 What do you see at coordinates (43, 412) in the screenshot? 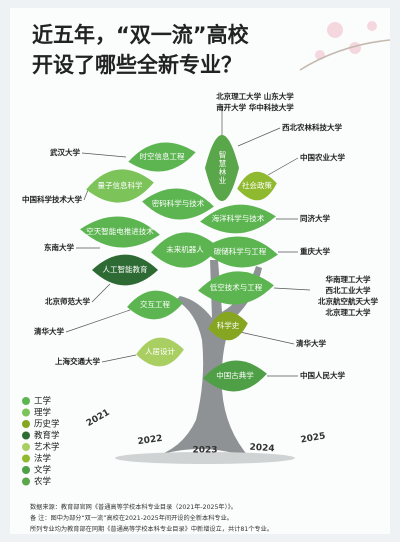
I see `legend-label: 理学` at bounding box center [43, 412].